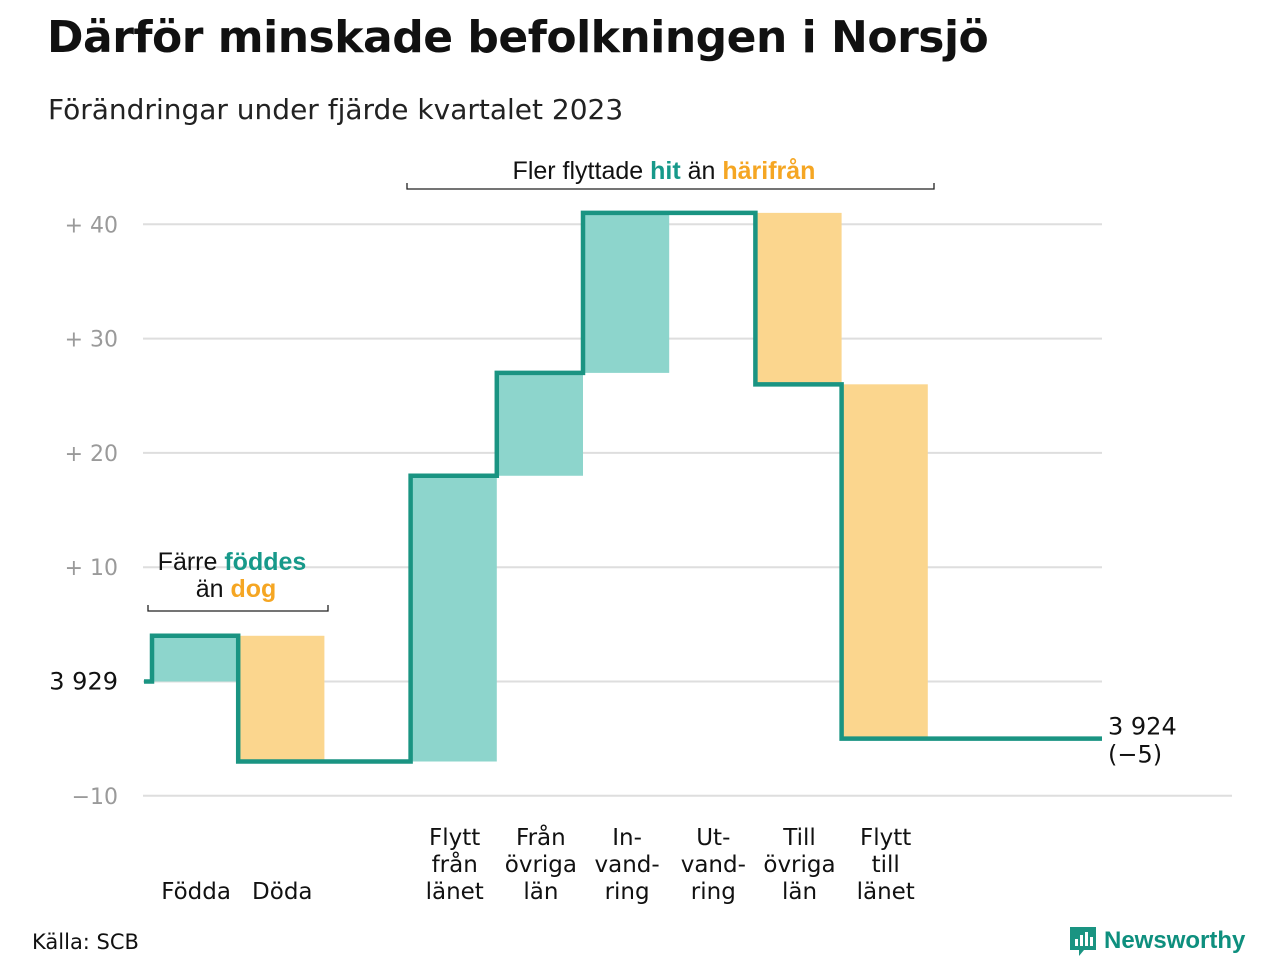 This screenshot has height=960, width=1280. I want to click on annotation-highlight-teal: hit, so click(665, 171).